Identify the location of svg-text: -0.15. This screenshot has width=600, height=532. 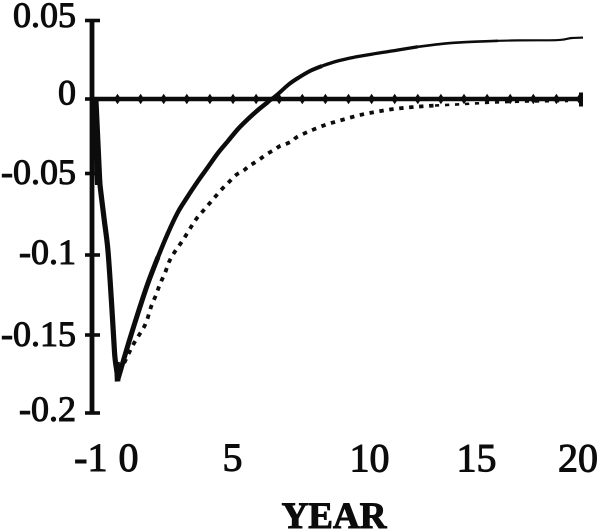
(38, 334).